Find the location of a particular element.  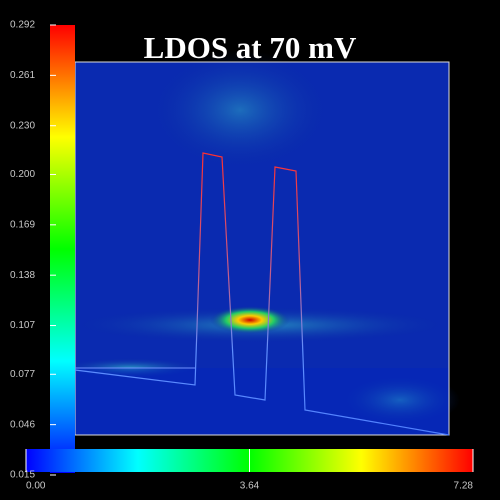

x-tick-label: 7.28 is located at coordinates (464, 486).